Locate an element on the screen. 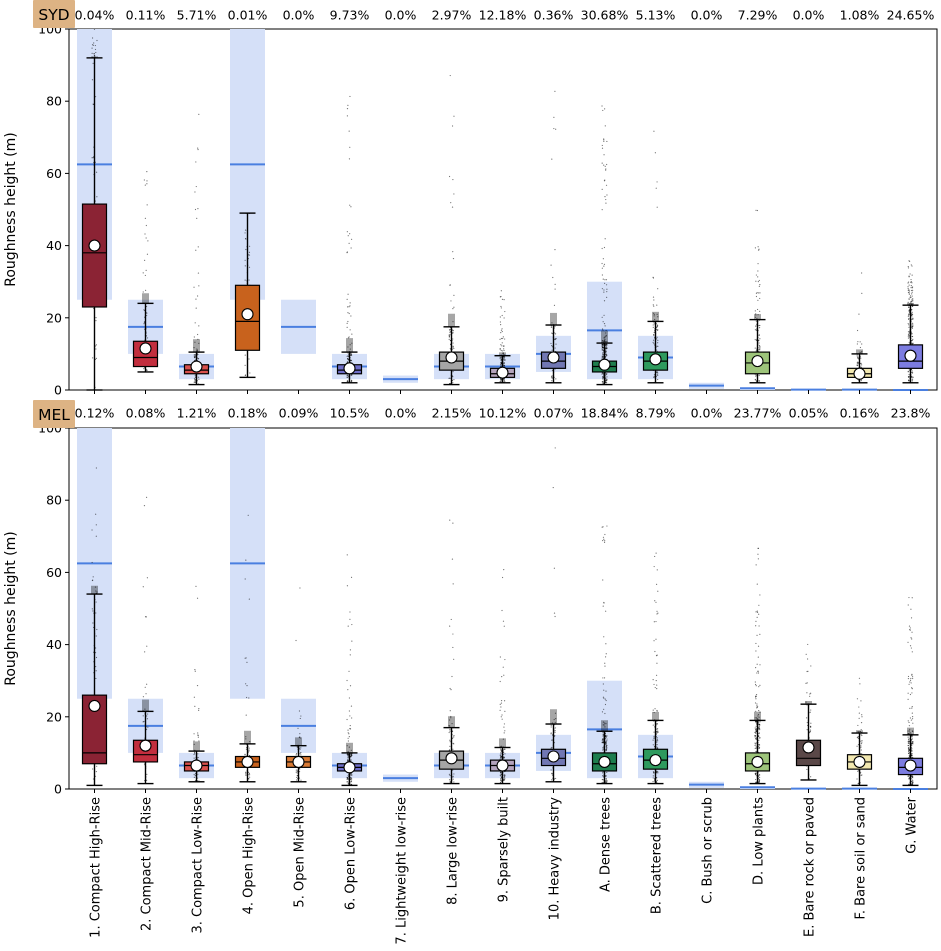 This screenshot has width=941, height=951. percentage-label: 0.0% is located at coordinates (707, 413).